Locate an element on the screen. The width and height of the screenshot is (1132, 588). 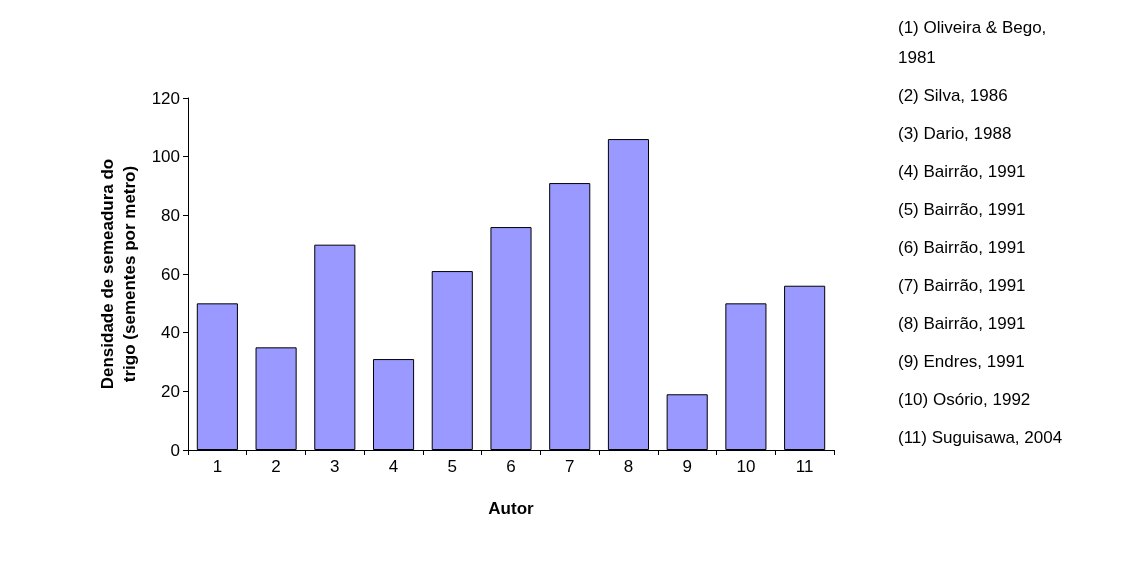
y-tick-label: 0 is located at coordinates (175, 450).